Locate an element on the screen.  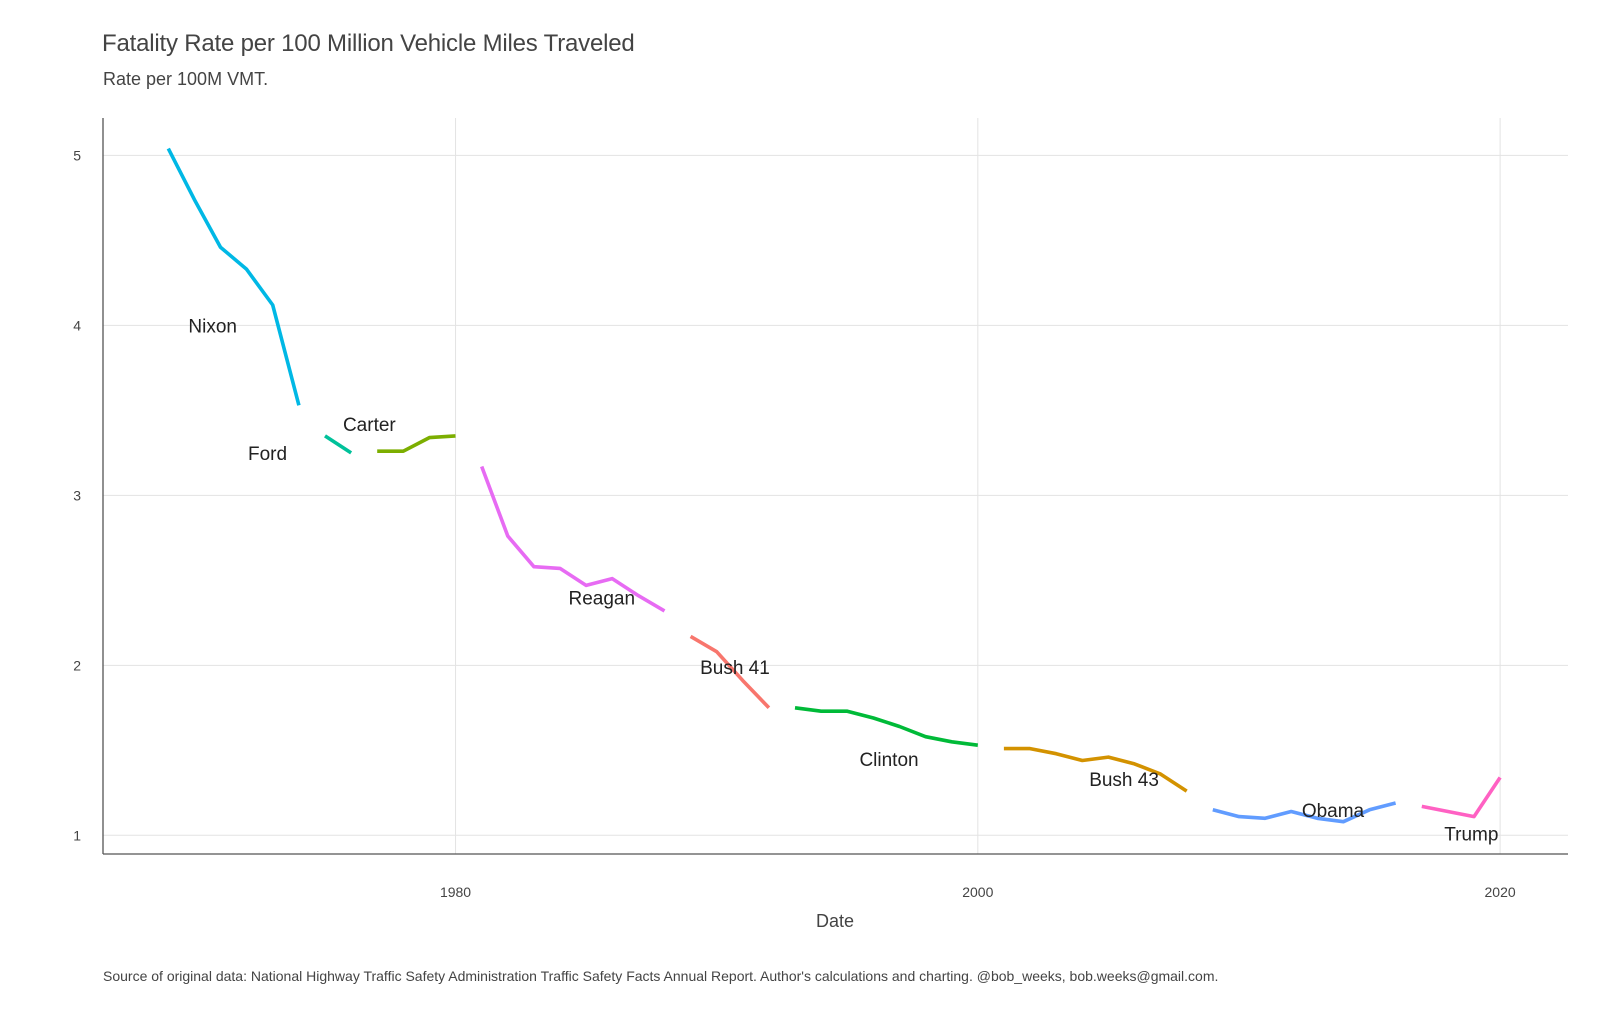
series-label-trump: Trump is located at coordinates (1471, 835).